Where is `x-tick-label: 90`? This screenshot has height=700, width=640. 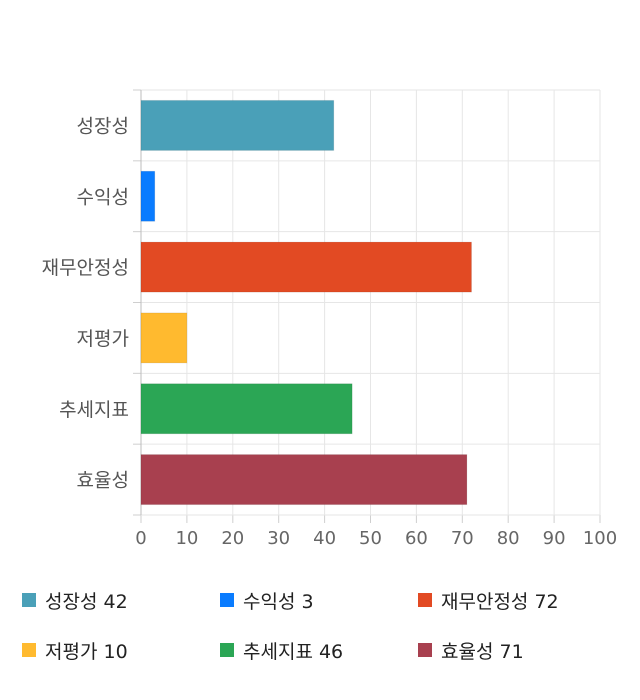 x-tick-label: 90 is located at coordinates (554, 538).